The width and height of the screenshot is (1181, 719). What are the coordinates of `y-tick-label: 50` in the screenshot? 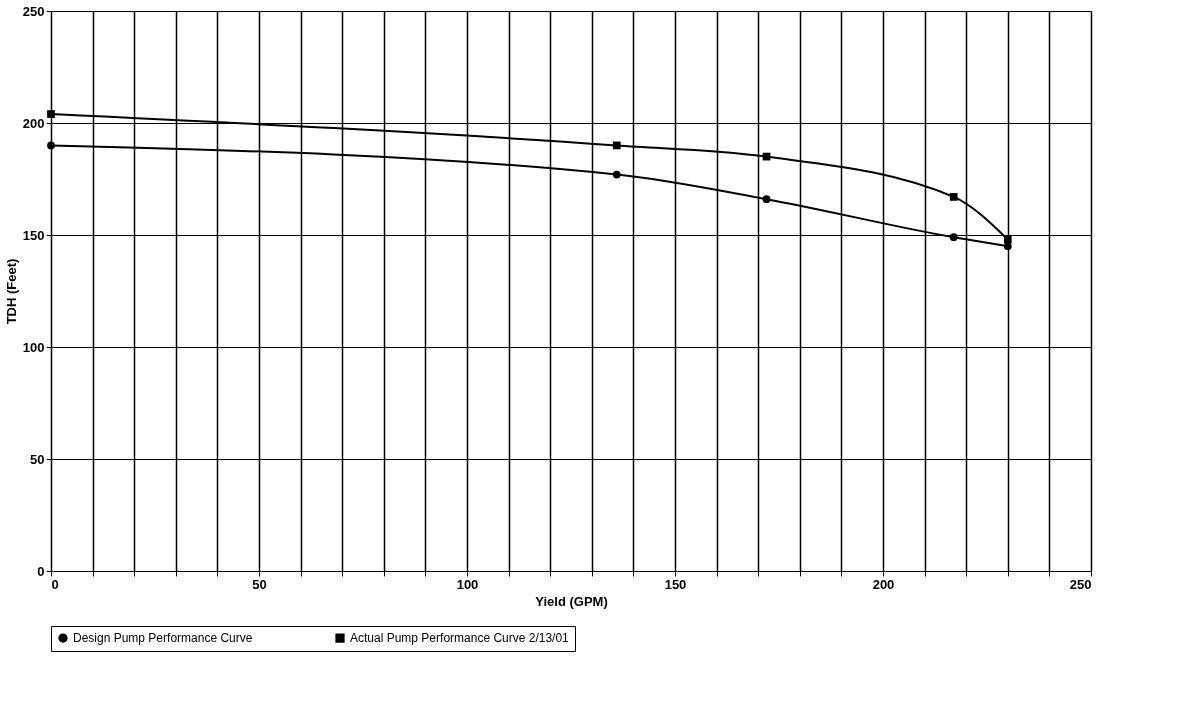 It's located at (37, 459).